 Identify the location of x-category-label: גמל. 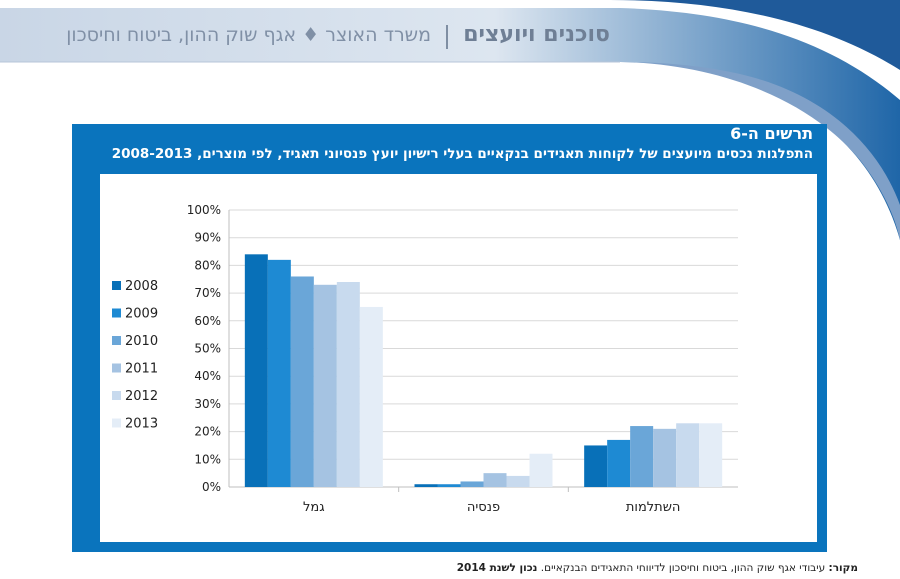
(314, 507).